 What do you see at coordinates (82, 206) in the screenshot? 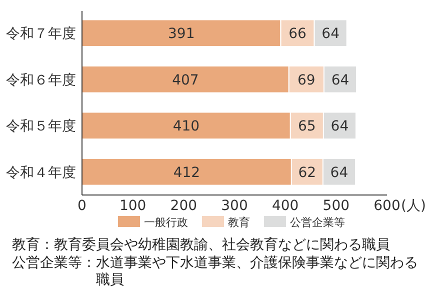
I see `x-tick-label: 0` at bounding box center [82, 206].